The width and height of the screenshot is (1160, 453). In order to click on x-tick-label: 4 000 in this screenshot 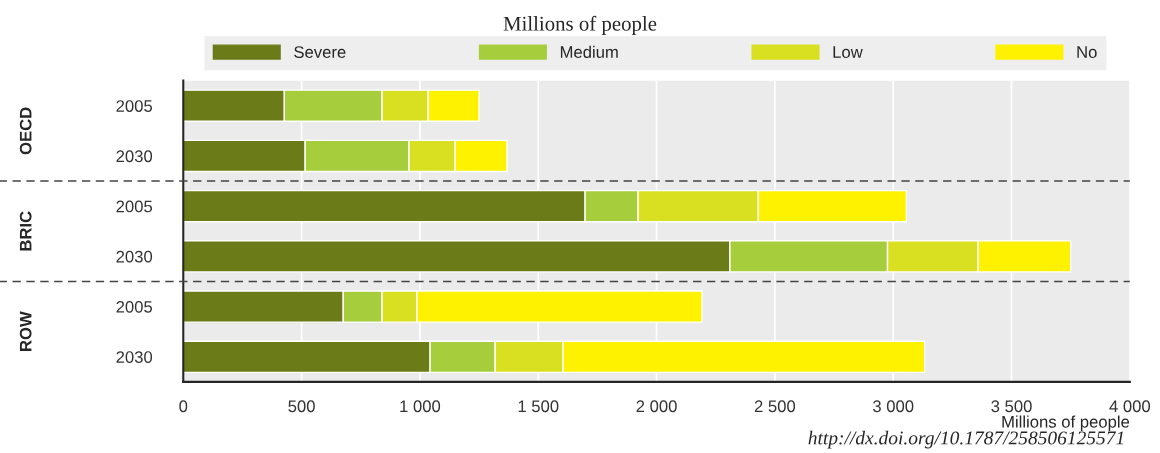, I will do `click(1130, 406)`.